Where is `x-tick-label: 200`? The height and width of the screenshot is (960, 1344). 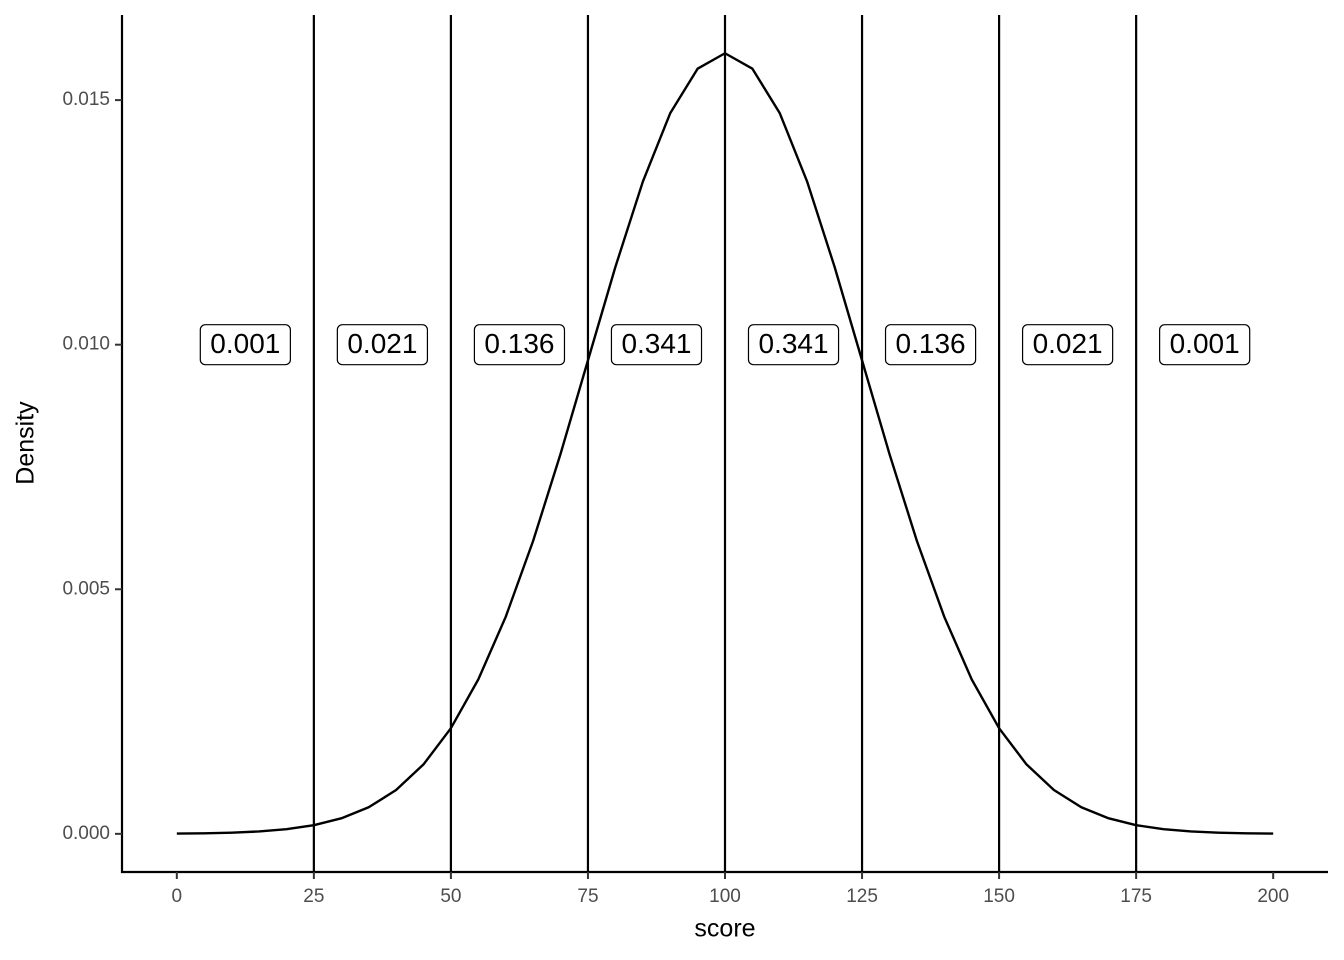
x-tick-label: 200 is located at coordinates (1273, 896).